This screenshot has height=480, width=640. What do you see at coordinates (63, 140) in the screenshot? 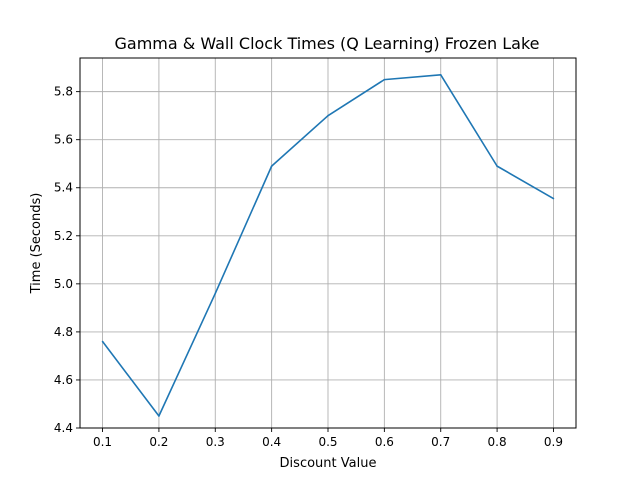
I see `y-tick-label: 5.6` at bounding box center [63, 140].